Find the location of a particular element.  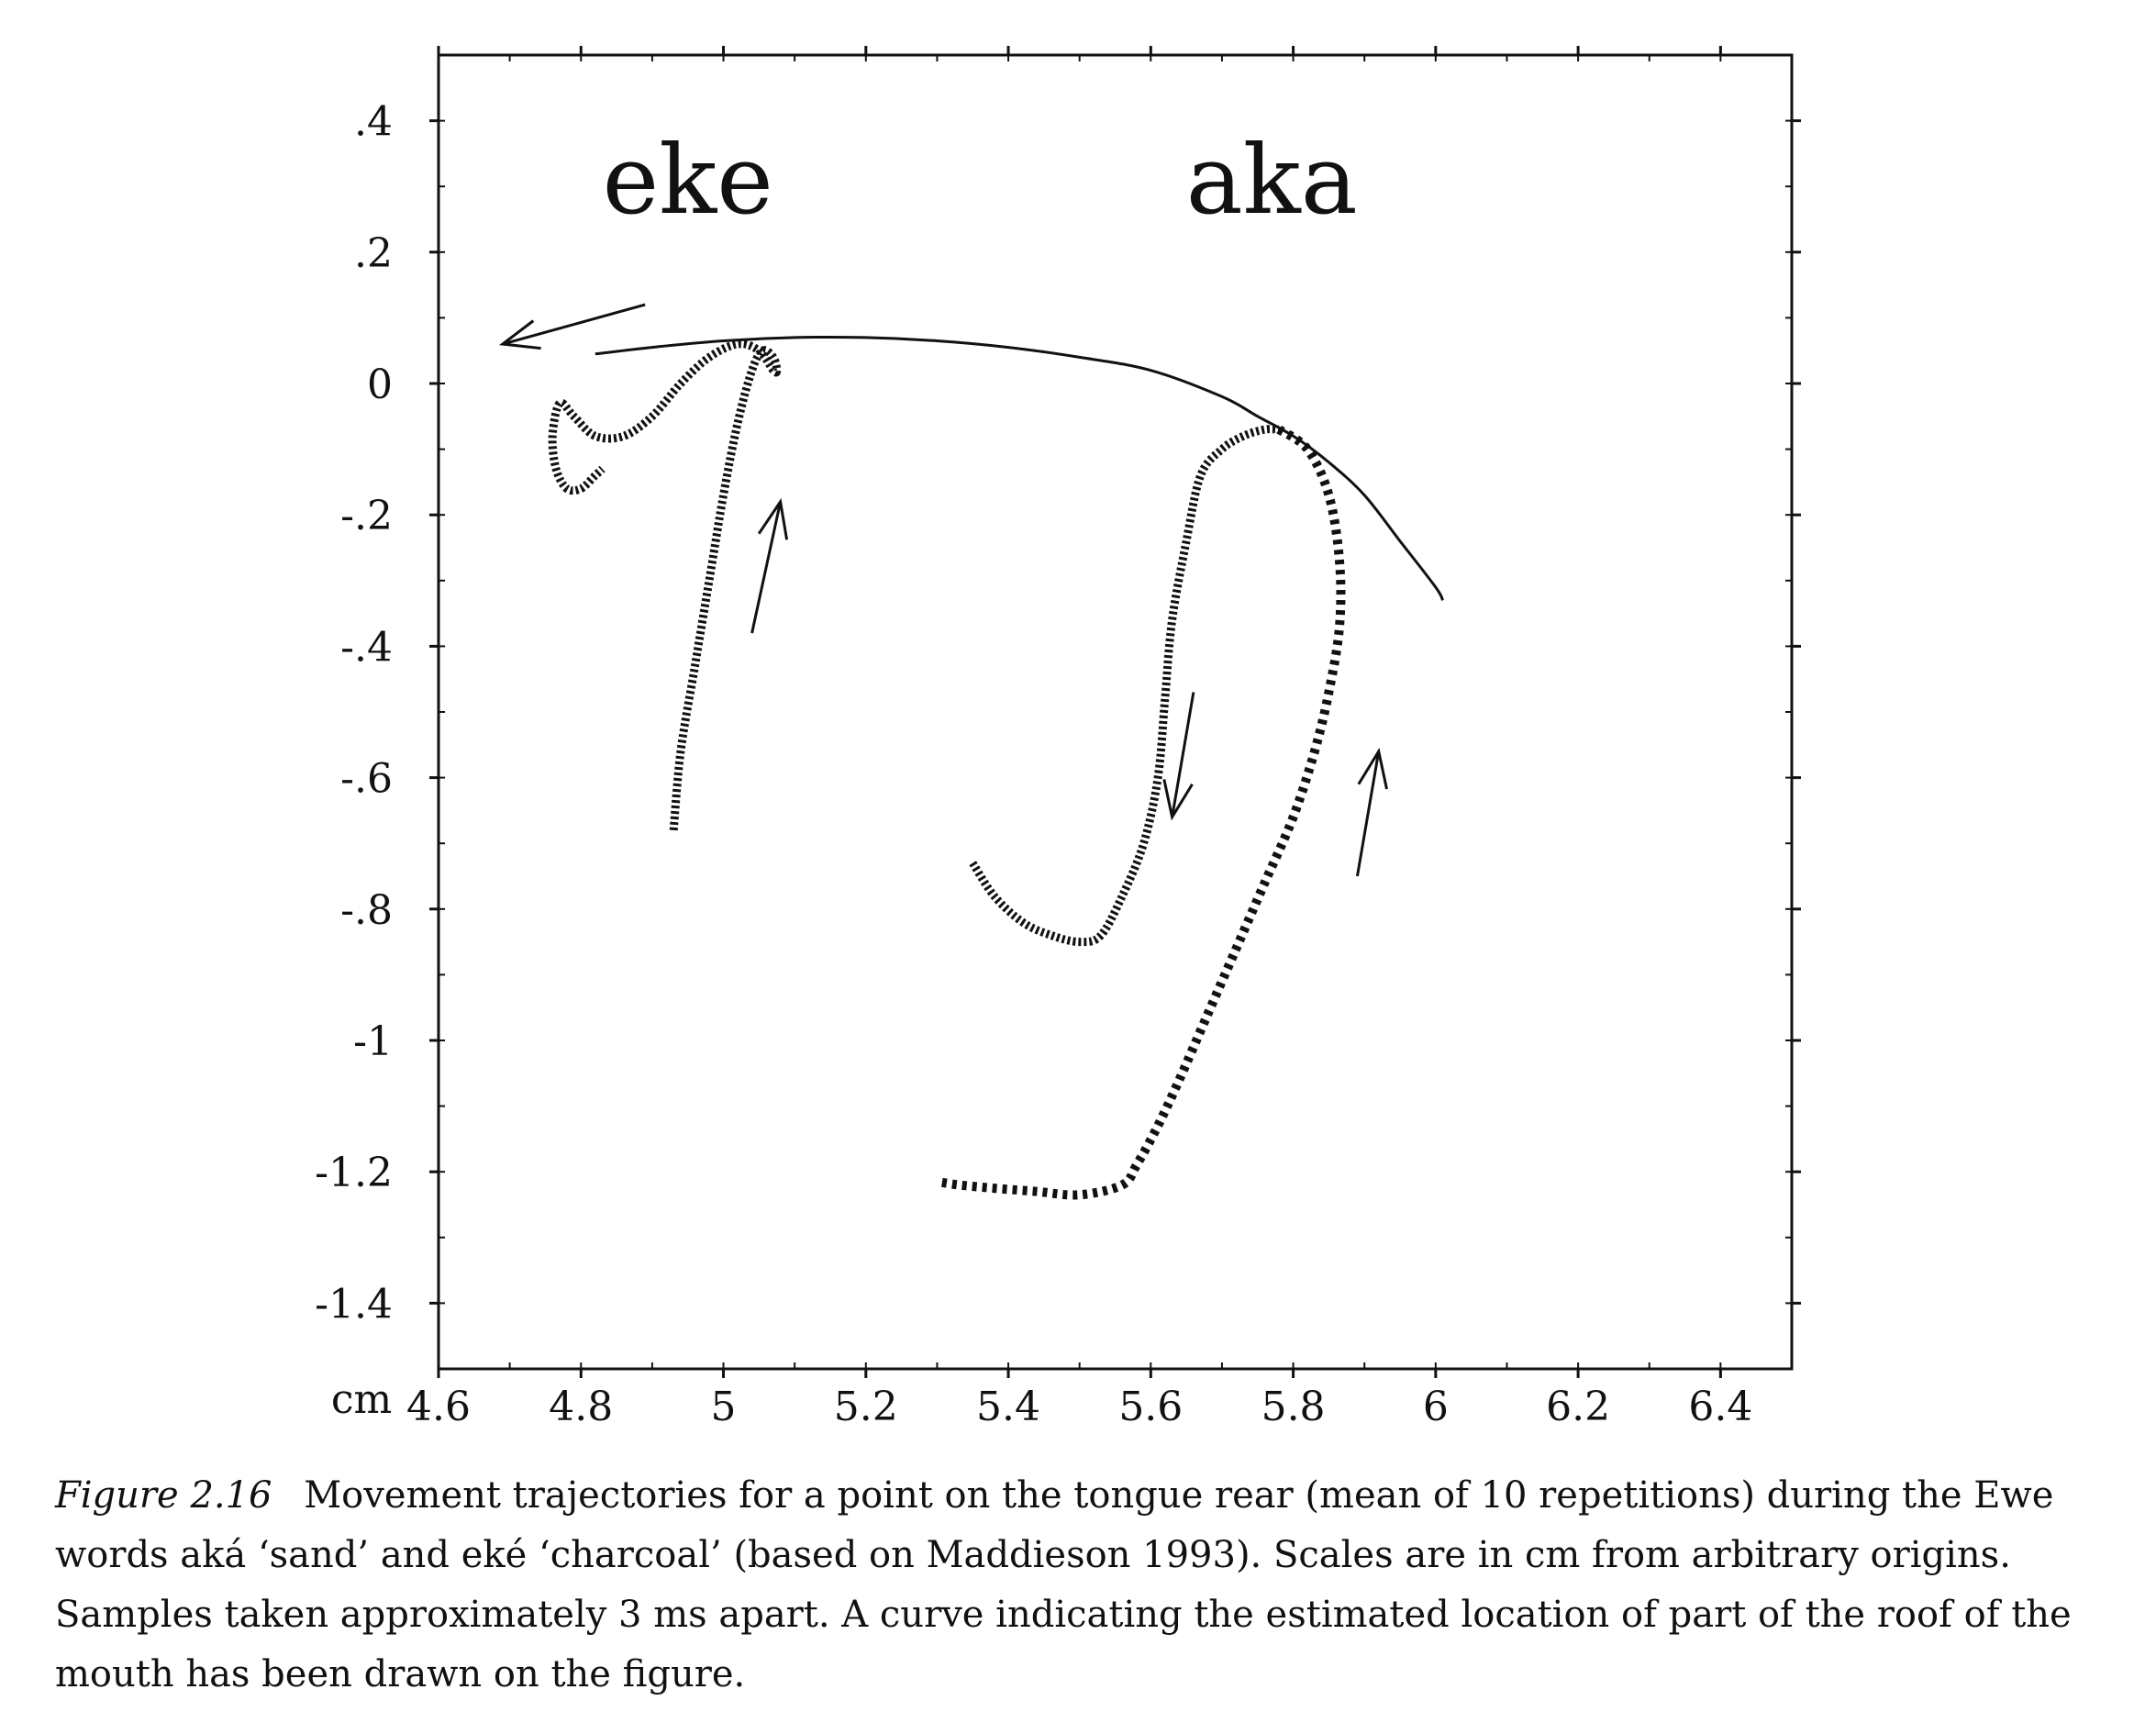

y-axis-labels: .4 .2 0 -.2 -.4 -.6 -.8 -1 -1.2 -1.4 is located at coordinates (354, 713).